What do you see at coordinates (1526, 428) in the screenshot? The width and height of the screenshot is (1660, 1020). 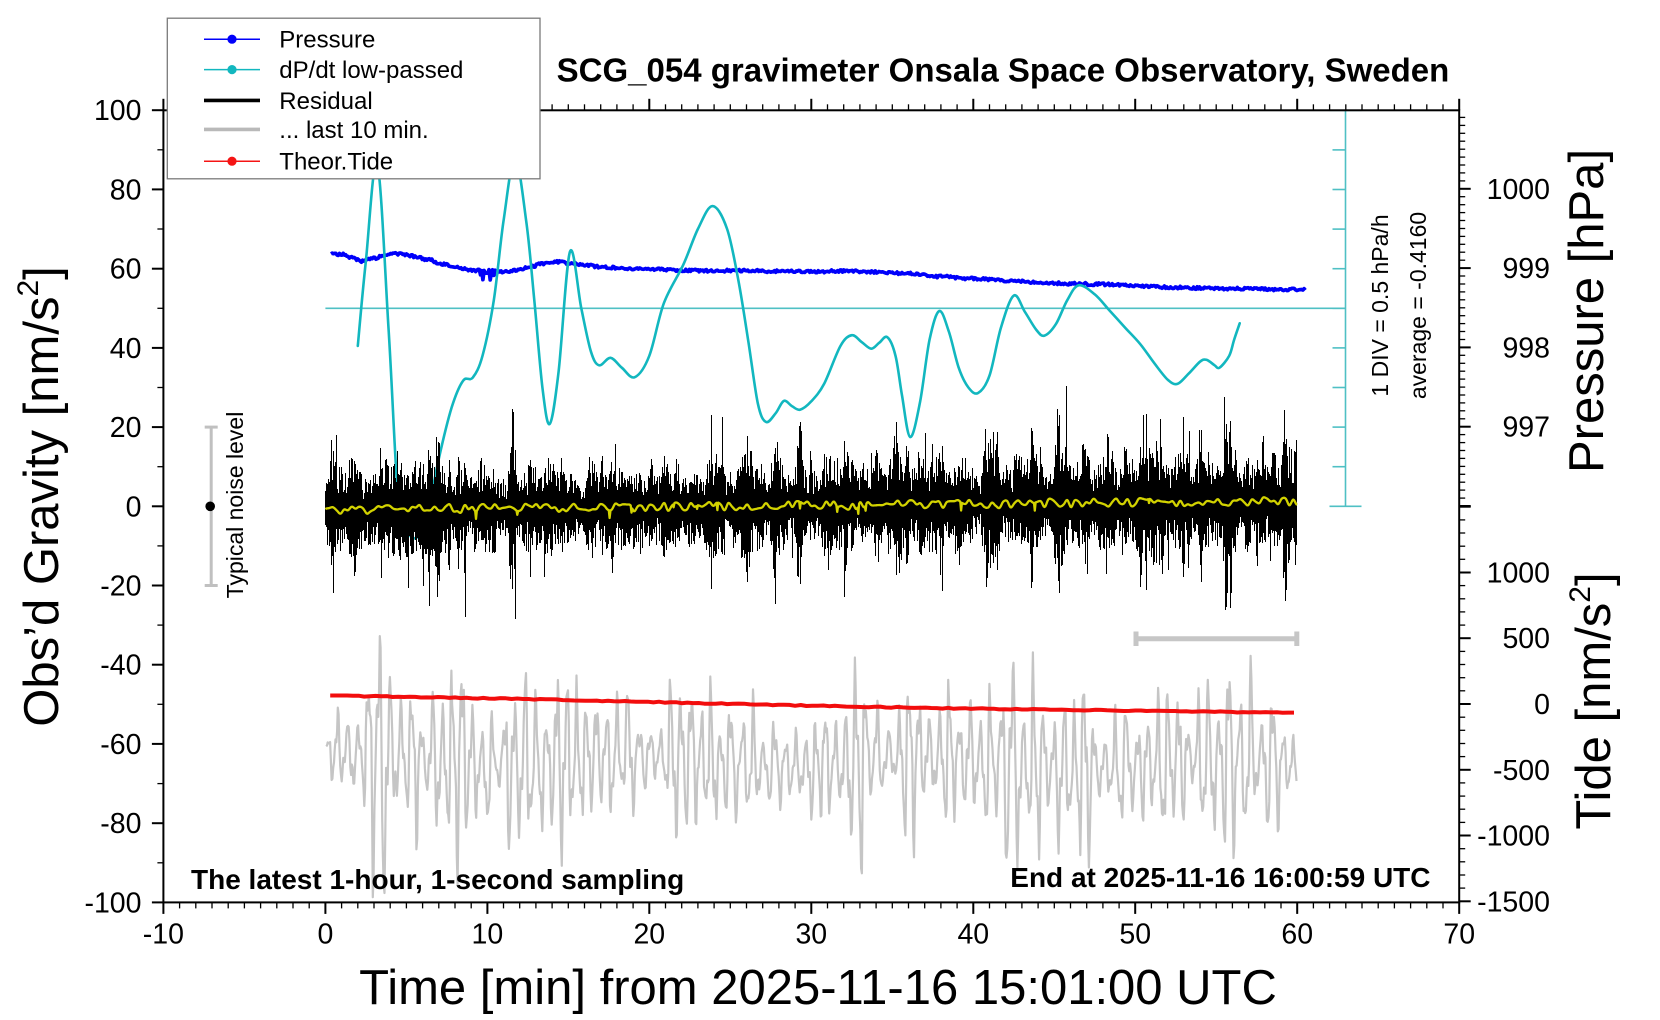 I see `svg-text: 997` at bounding box center [1526, 428].